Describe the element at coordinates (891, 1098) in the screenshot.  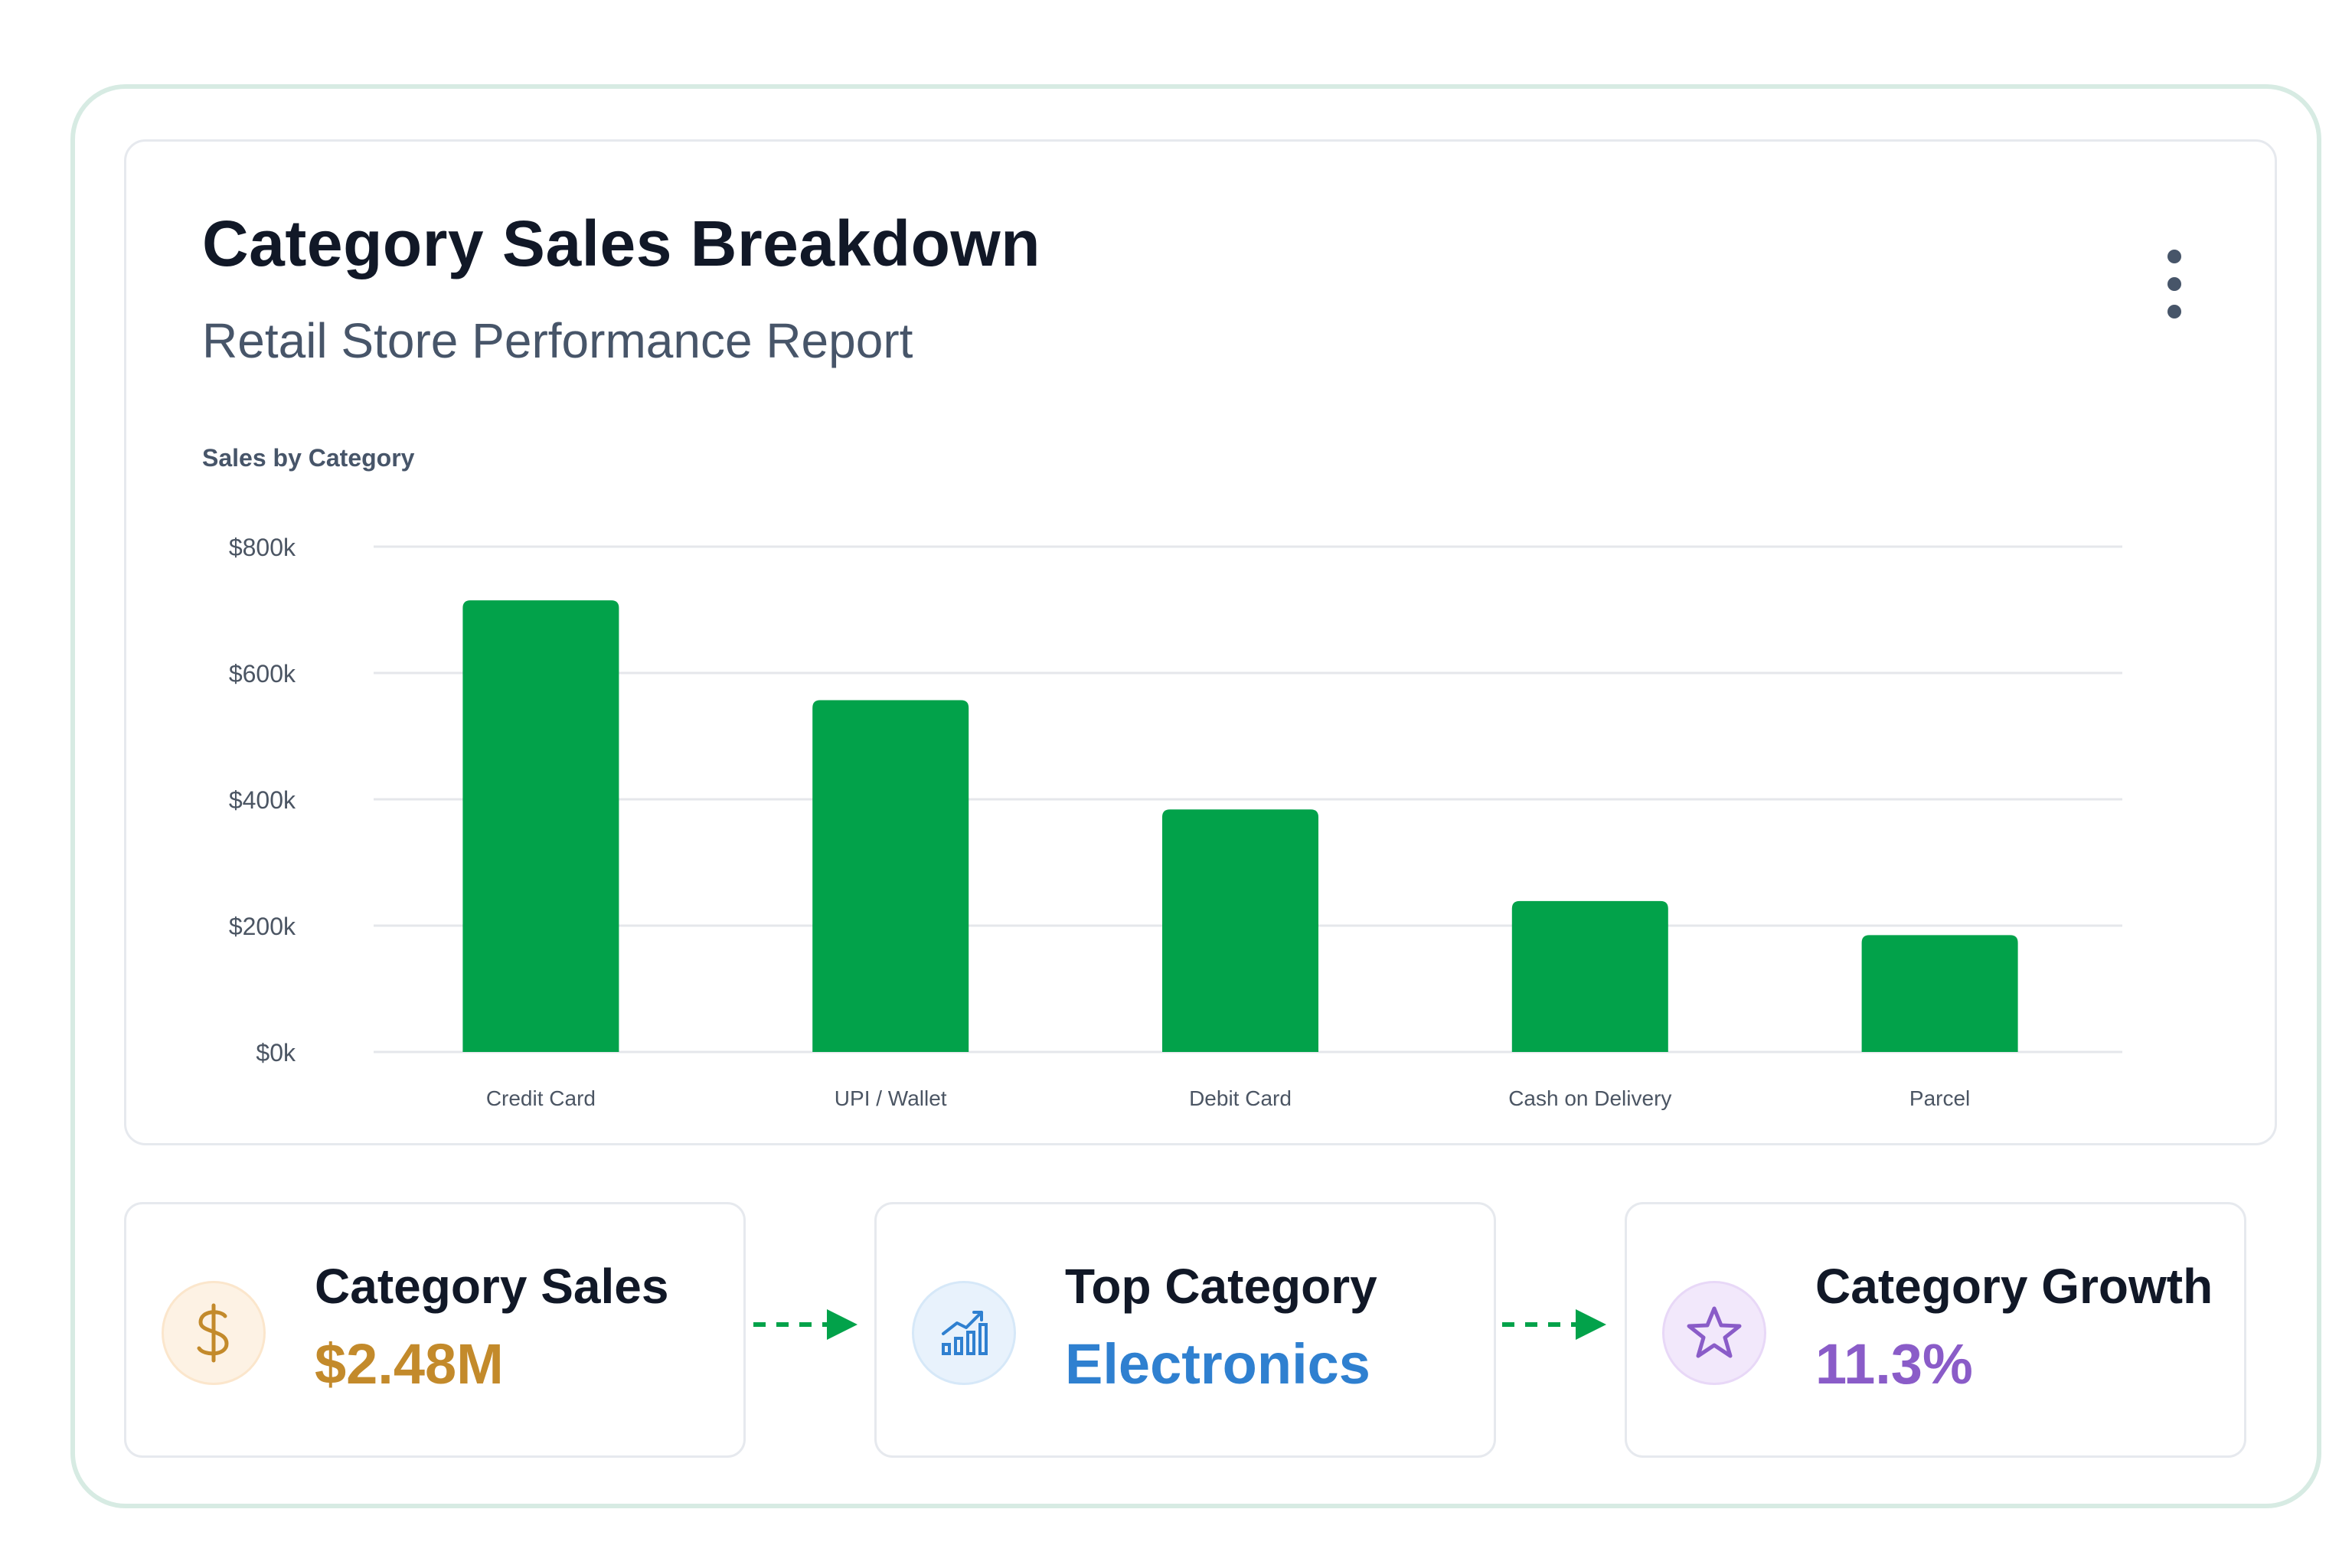
I see `x-tick-label: UPI / Wallet` at that location.